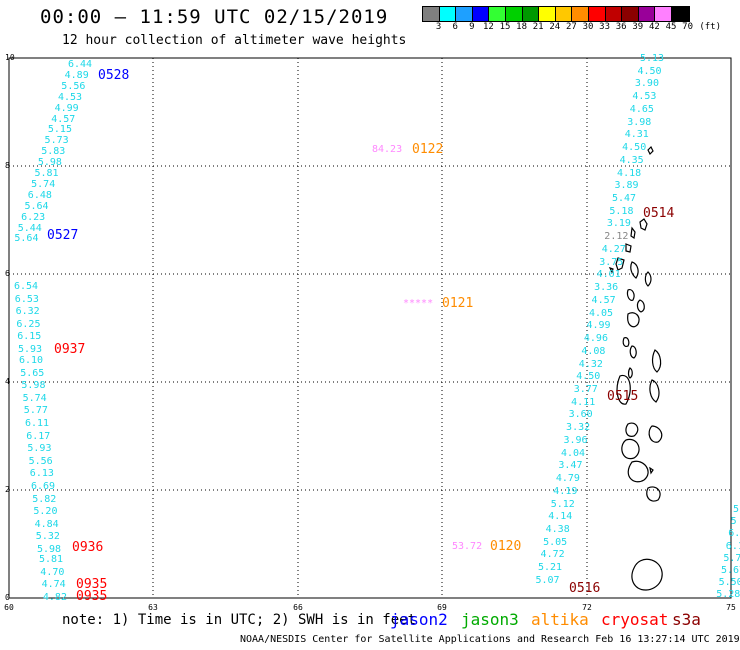 Image resolution: width=740 pixels, height=650 pixels. What do you see at coordinates (7, 489) in the screenshot?
I see `y-tick-label: 2` at bounding box center [7, 489].